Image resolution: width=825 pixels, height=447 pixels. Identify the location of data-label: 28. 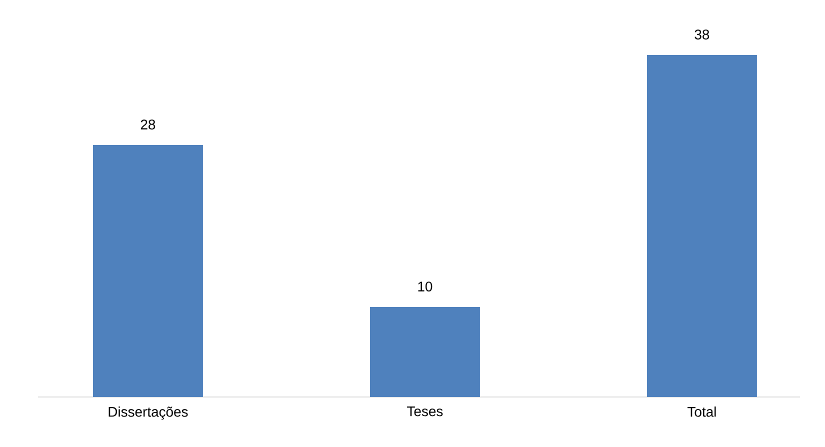
(148, 125).